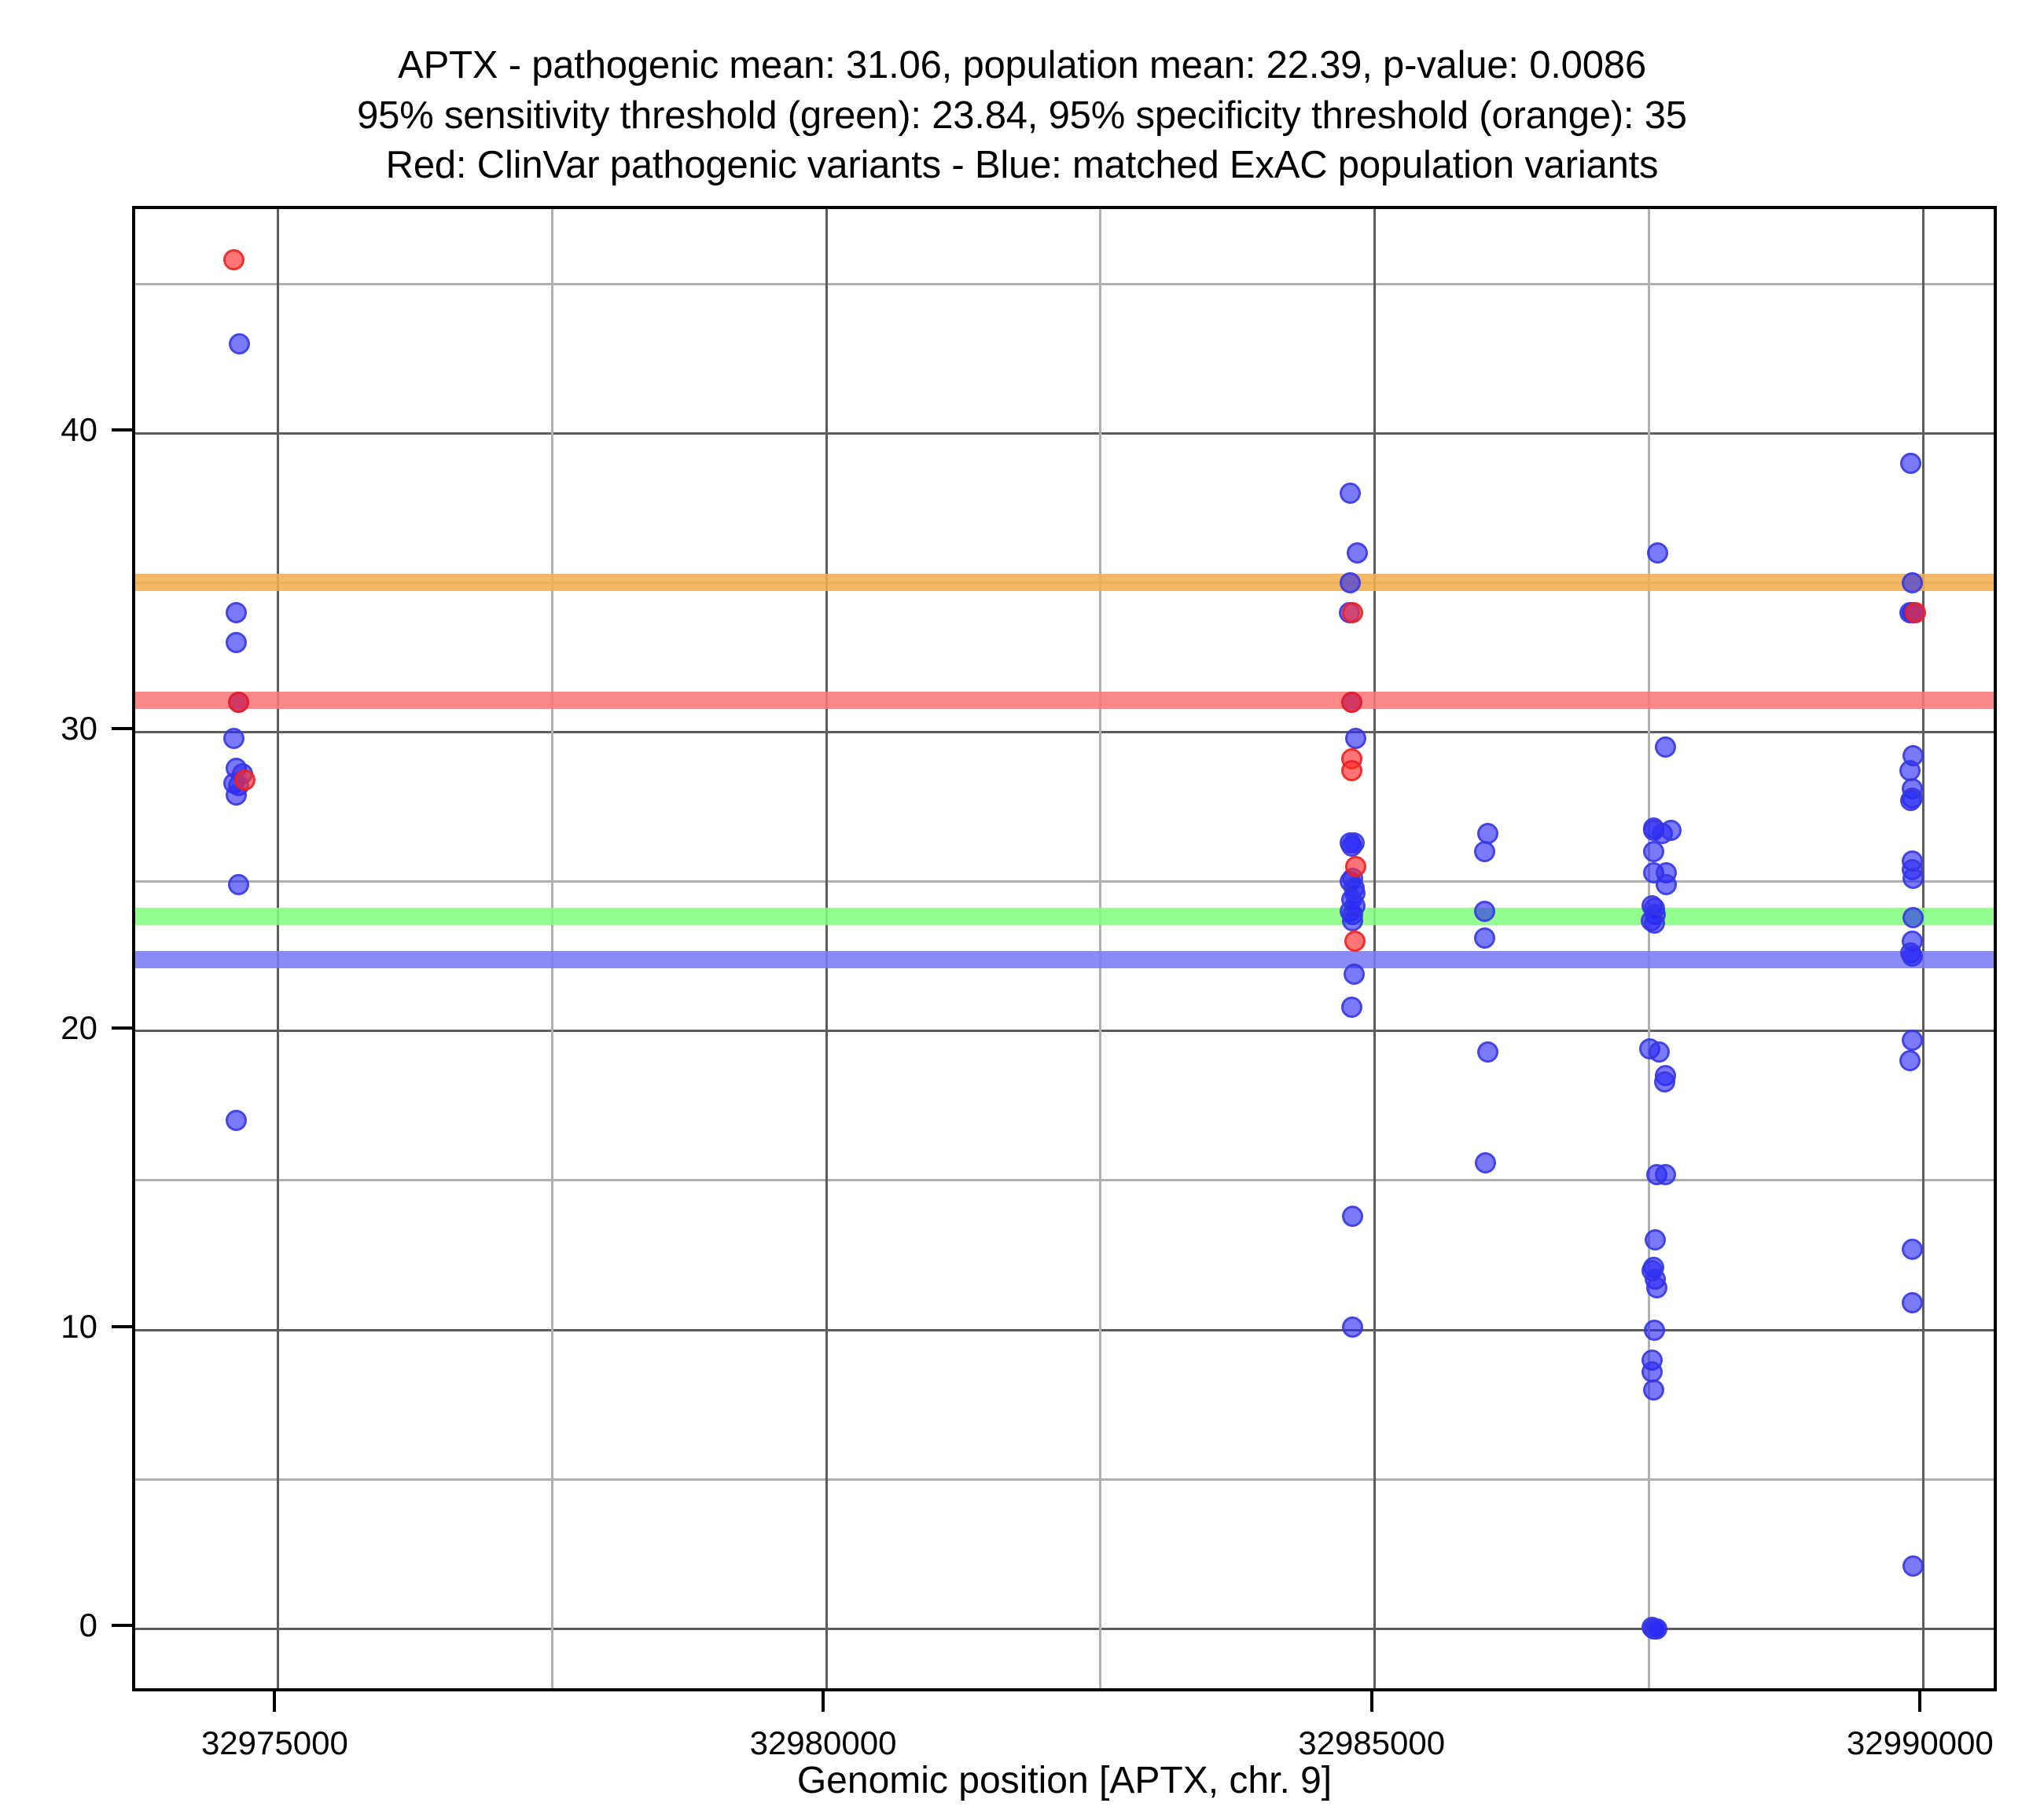 Image resolution: width=2044 pixels, height=1814 pixels. What do you see at coordinates (1064, 959) in the screenshot?
I see `population-mean-line` at bounding box center [1064, 959].